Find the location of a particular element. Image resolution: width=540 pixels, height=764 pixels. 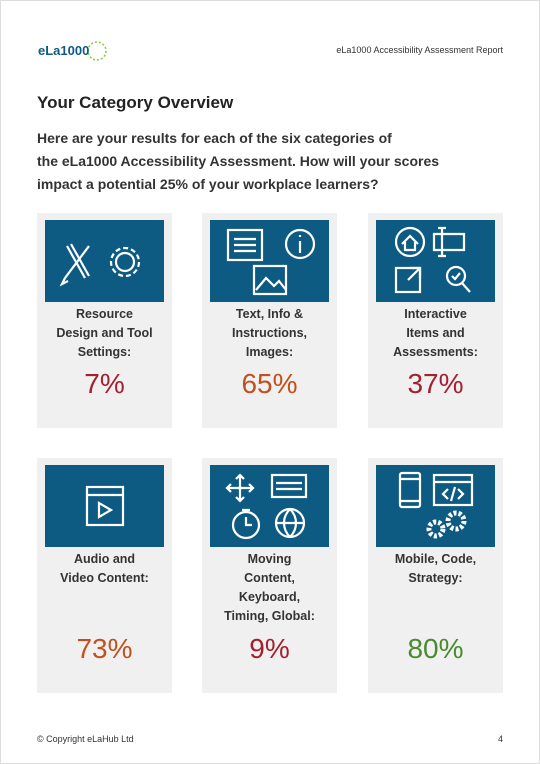

category-score: 7% is located at coordinates (104, 383).